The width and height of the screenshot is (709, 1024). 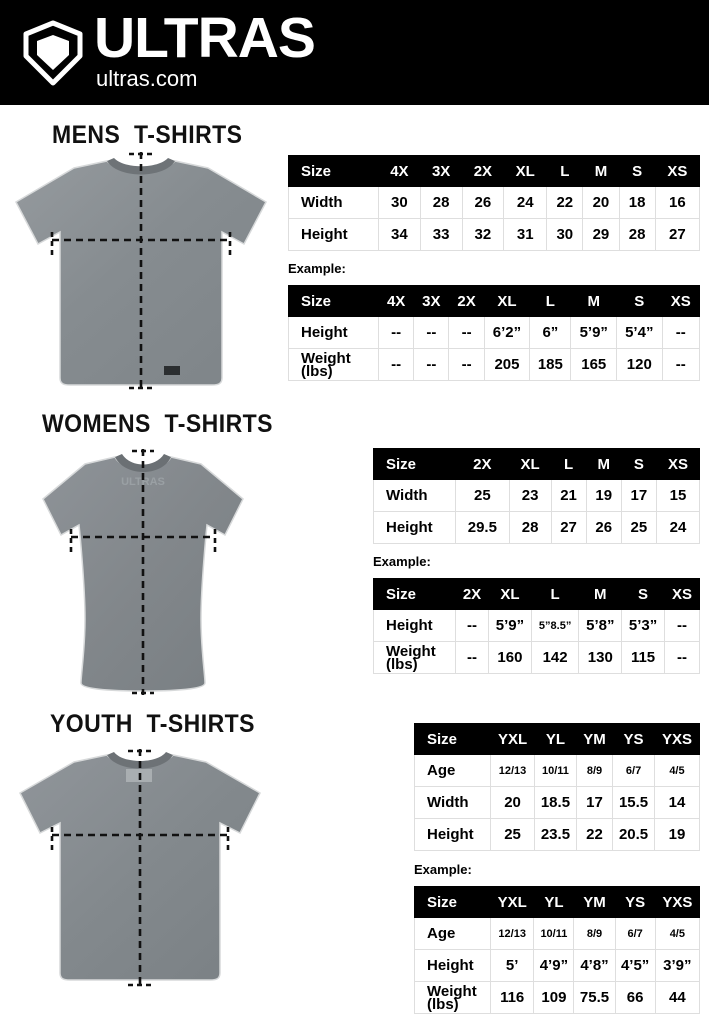 I want to click on cell: 5’9”, so click(x=510, y=625).